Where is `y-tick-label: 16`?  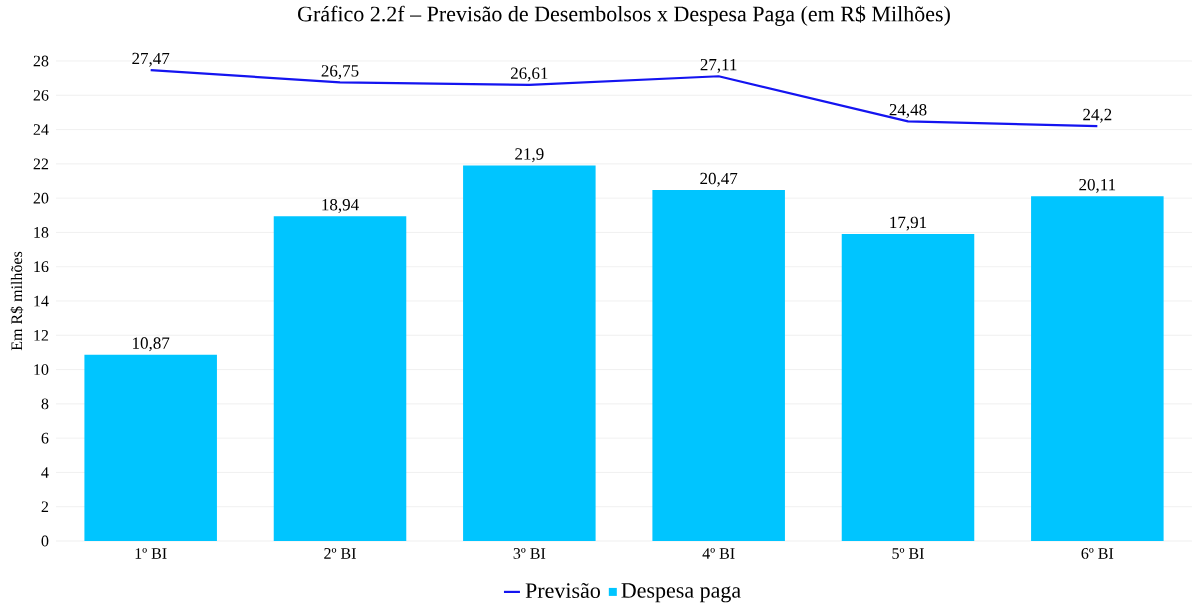 y-tick-label: 16 is located at coordinates (41, 267).